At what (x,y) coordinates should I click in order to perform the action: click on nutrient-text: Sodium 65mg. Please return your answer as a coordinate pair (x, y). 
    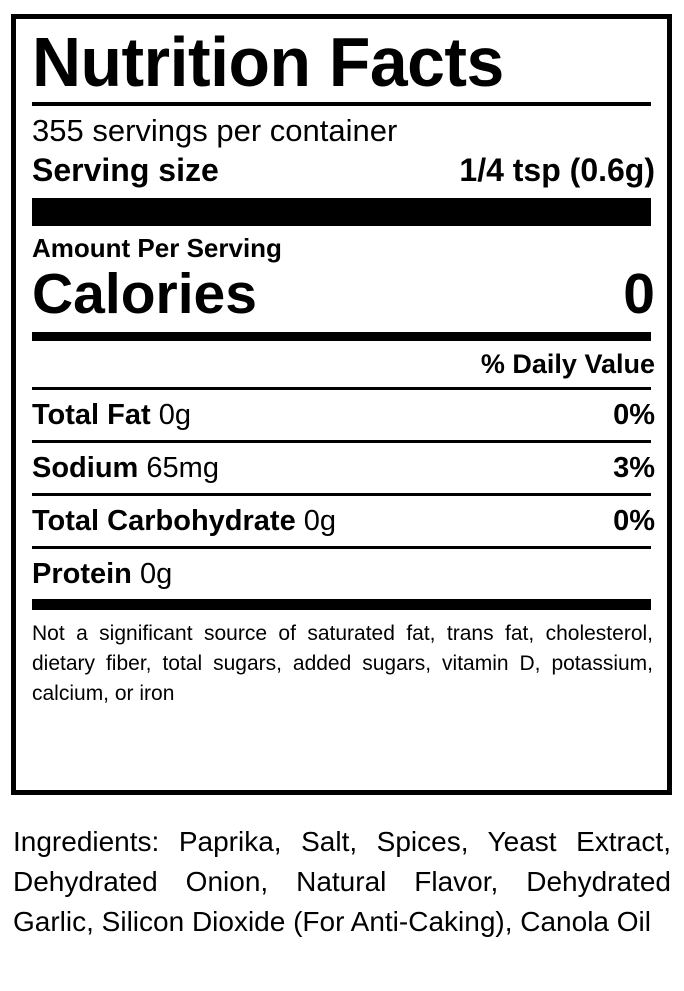
    Looking at the image, I should click on (125, 468).